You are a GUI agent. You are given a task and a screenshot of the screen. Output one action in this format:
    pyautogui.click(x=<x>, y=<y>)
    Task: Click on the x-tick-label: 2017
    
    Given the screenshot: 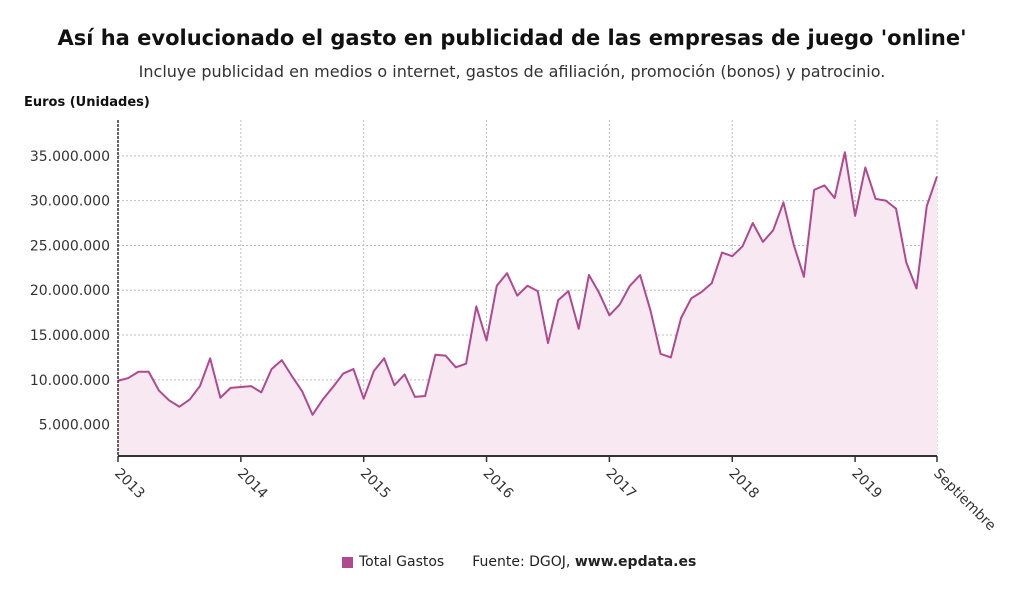 What is the action you would take?
    pyautogui.click(x=621, y=484)
    